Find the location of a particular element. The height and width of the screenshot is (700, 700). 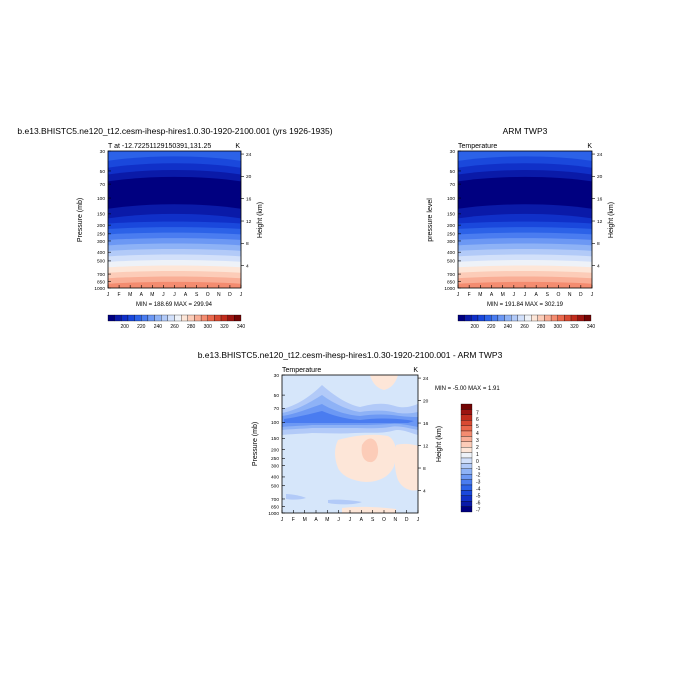

panel-3-y-tick-label: 30 is located at coordinates (277, 376).